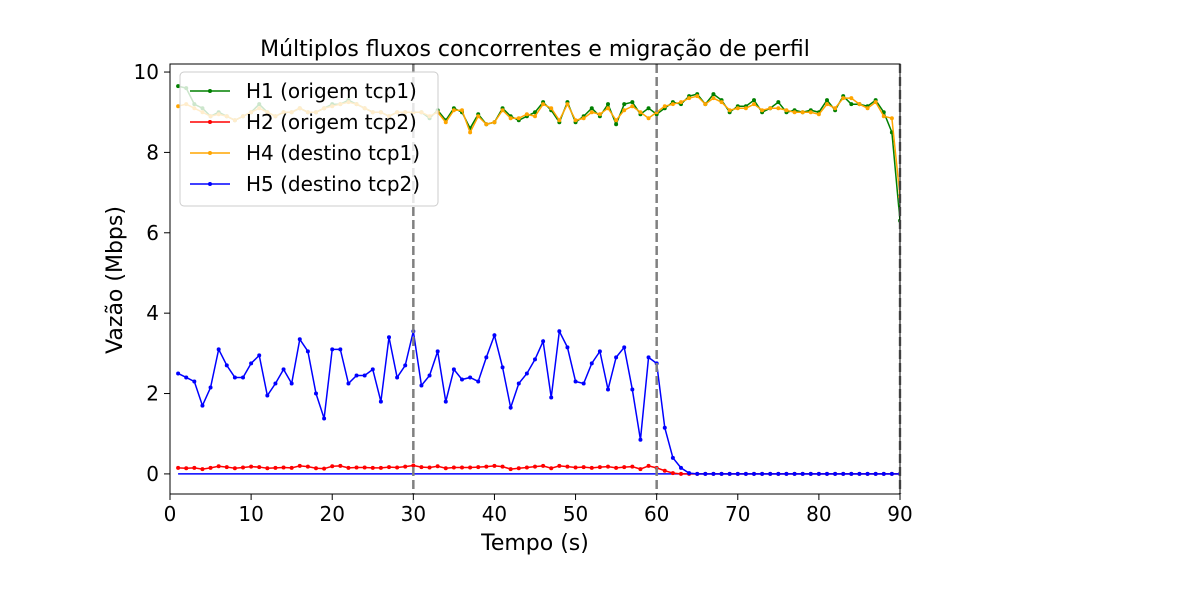 The height and width of the screenshot is (600, 1200). What do you see at coordinates (152, 474) in the screenshot?
I see `y-tick-label: 0` at bounding box center [152, 474].